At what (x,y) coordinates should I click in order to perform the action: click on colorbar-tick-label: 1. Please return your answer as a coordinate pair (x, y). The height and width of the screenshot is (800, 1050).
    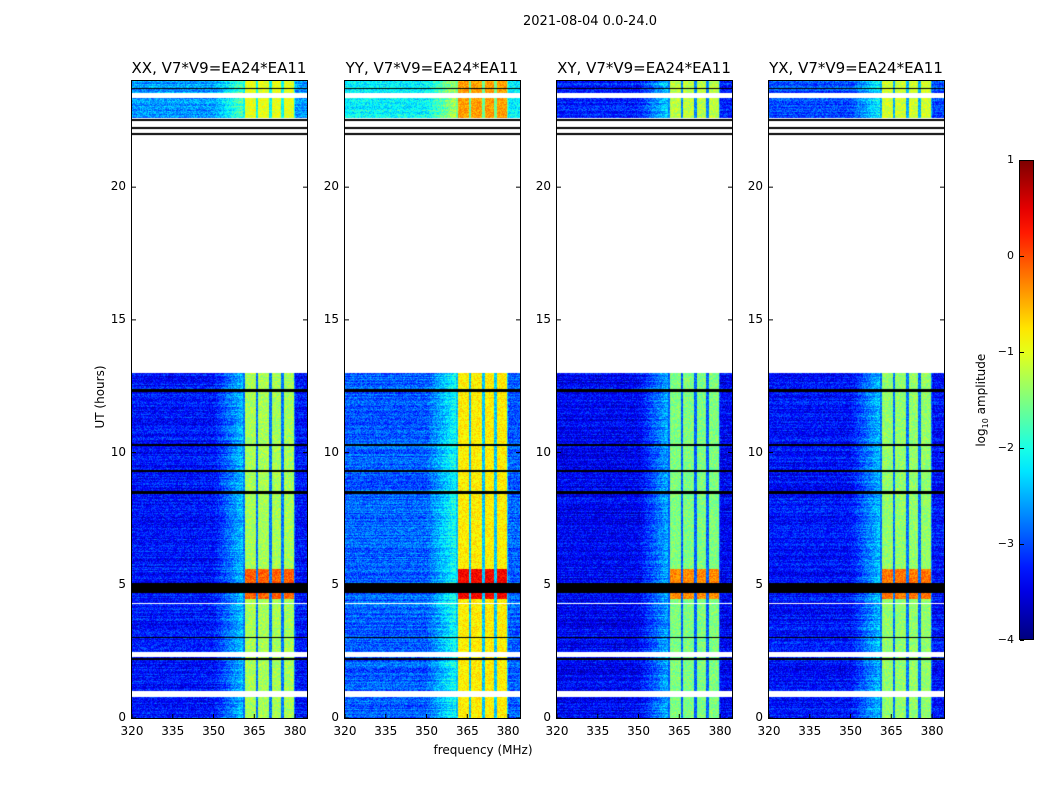
    Looking at the image, I should click on (1010, 159).